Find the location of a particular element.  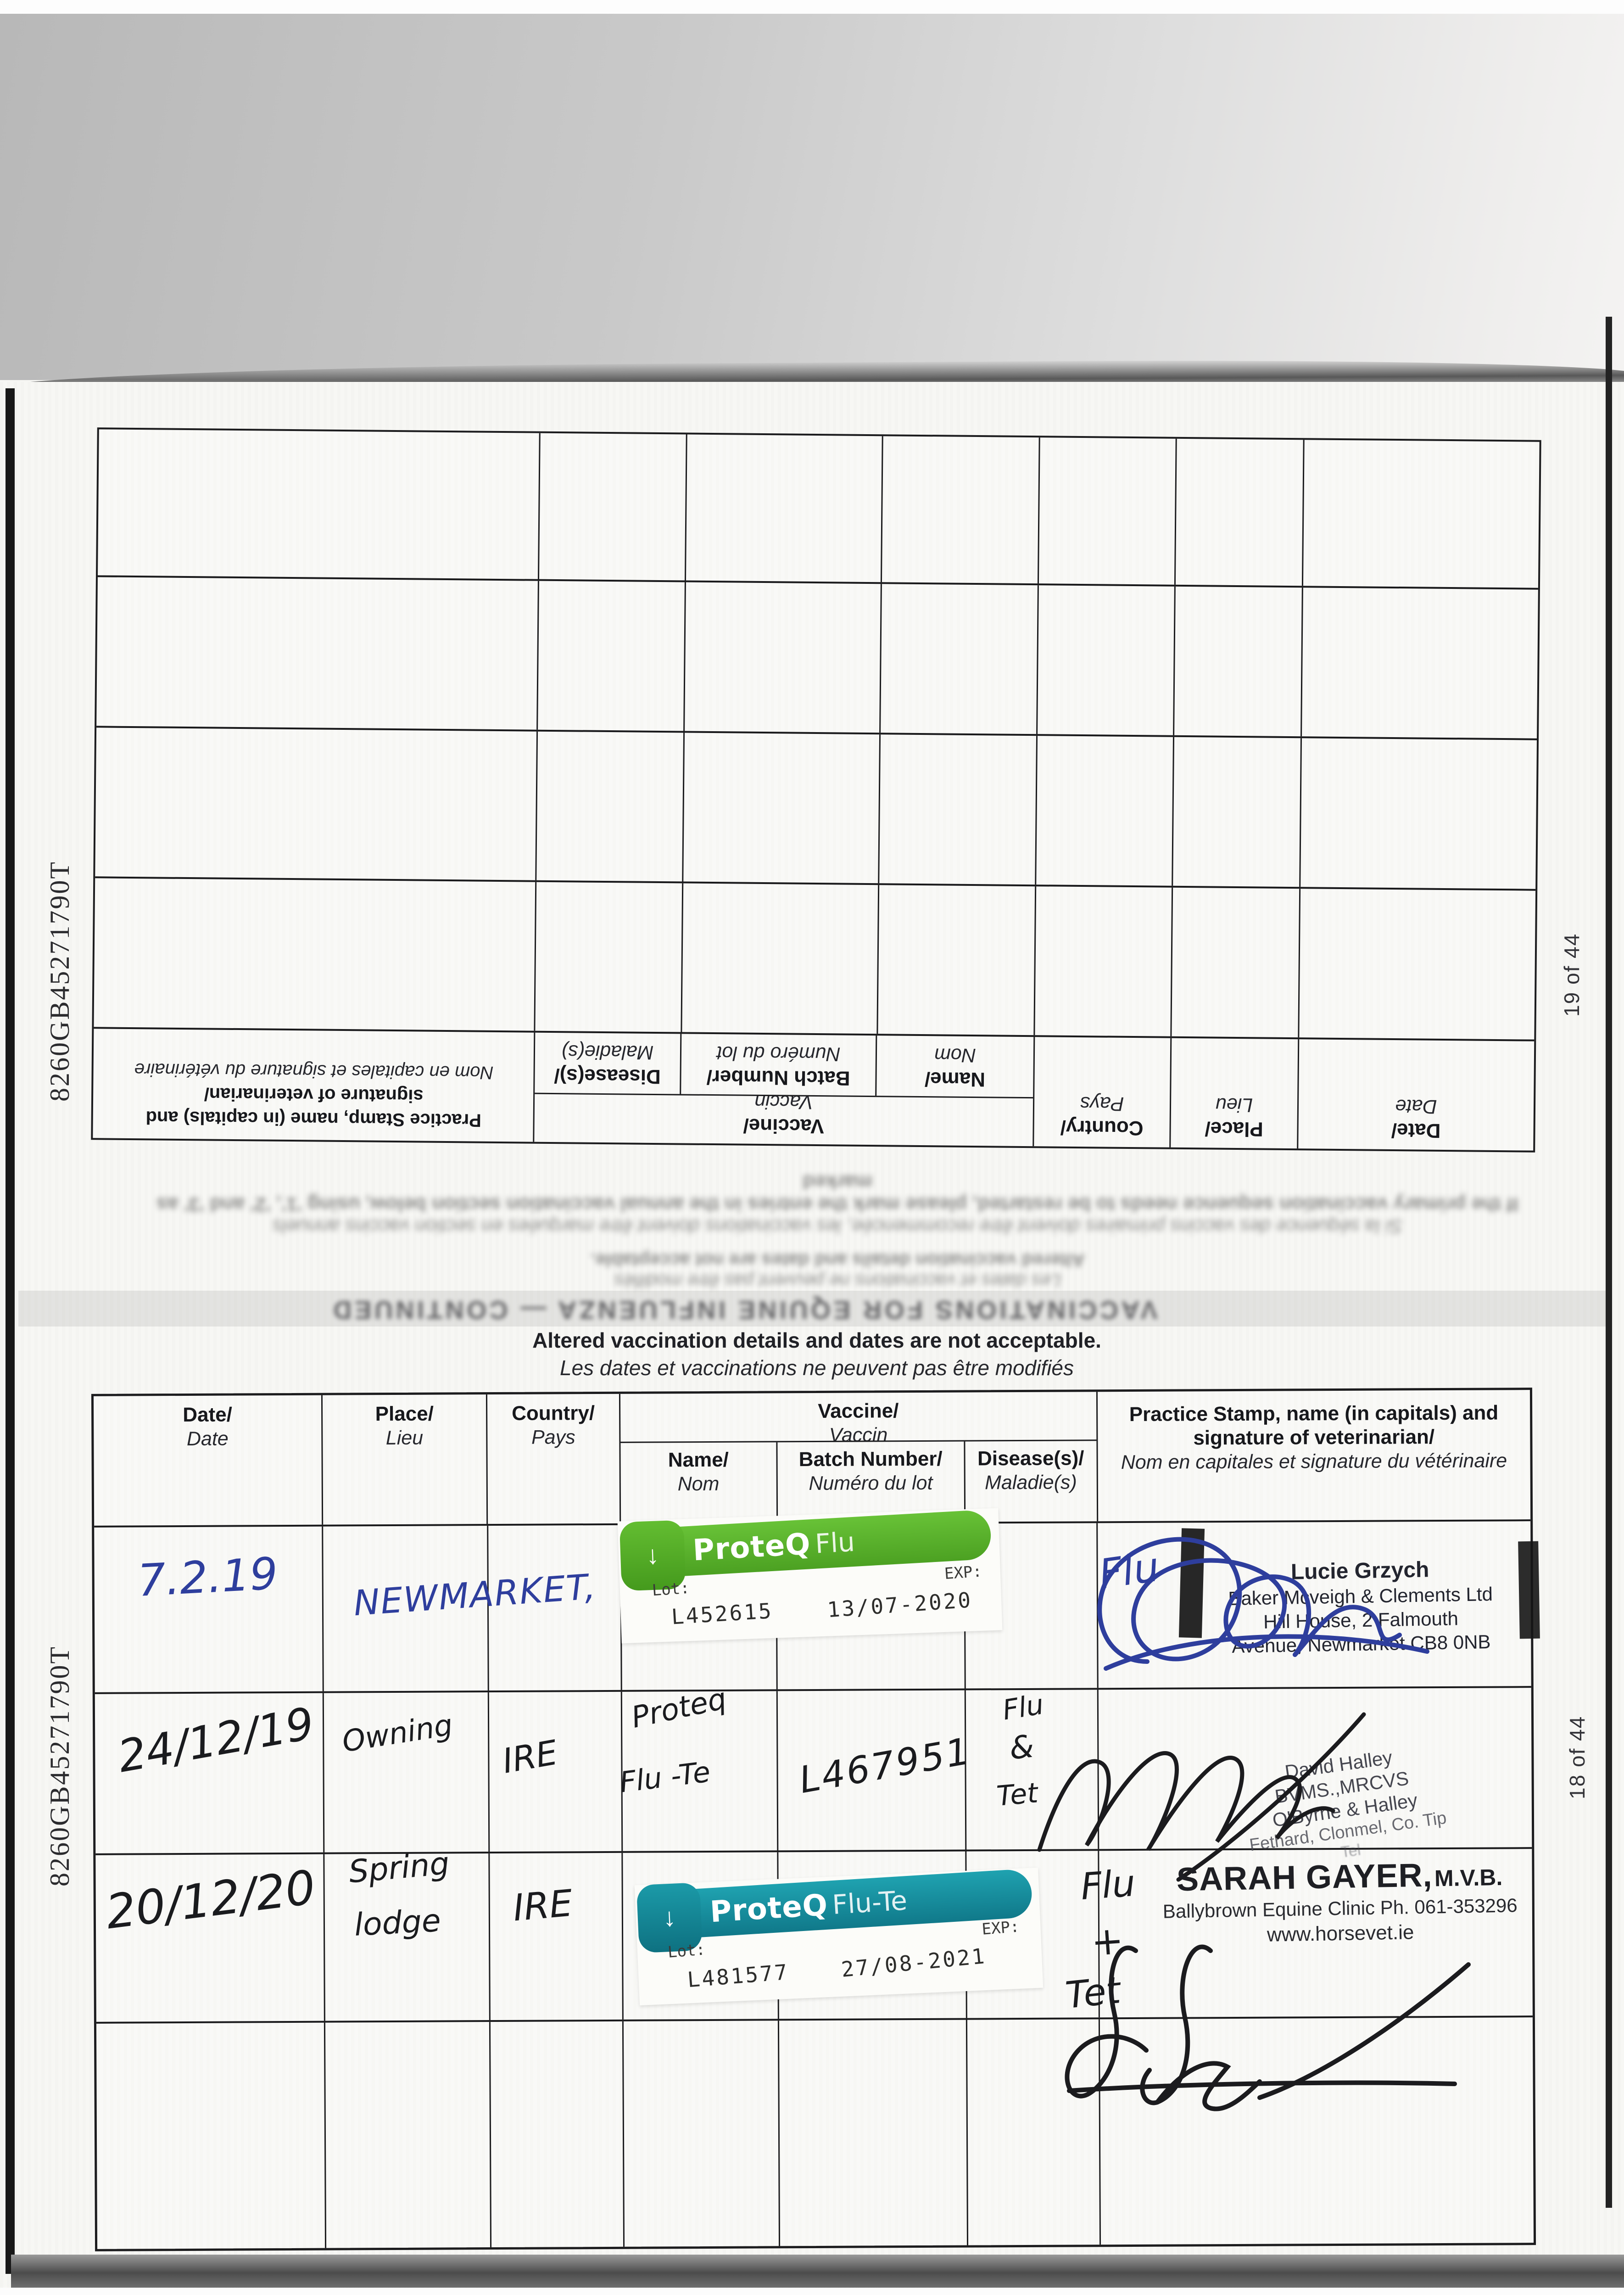

vet-name: SARAH GAYER, is located at coordinates (1304, 1878).